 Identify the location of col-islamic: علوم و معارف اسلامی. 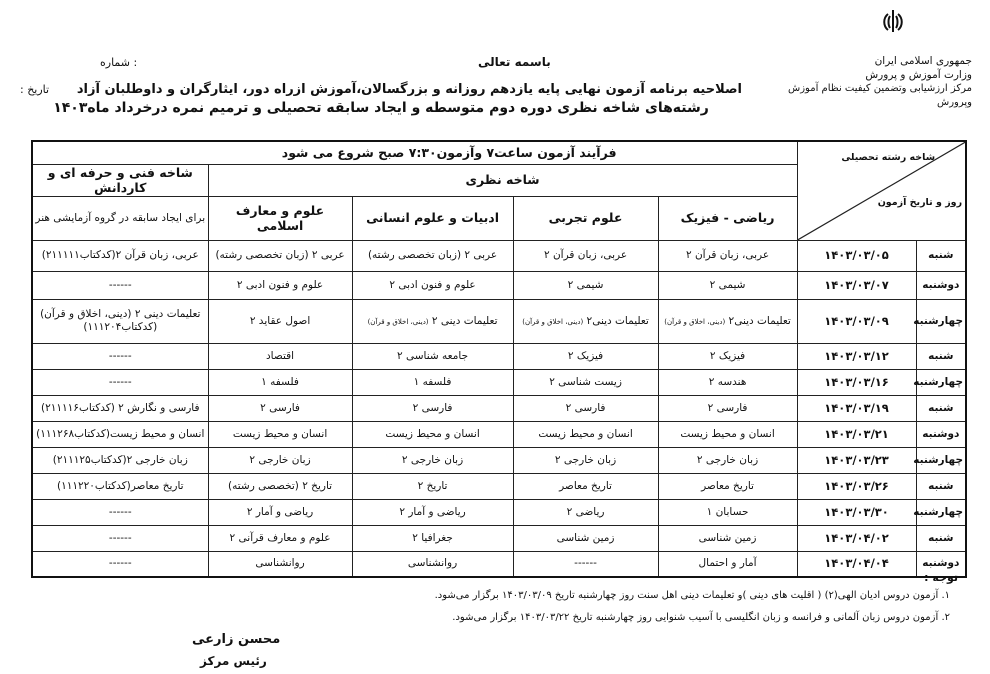
(280, 218).